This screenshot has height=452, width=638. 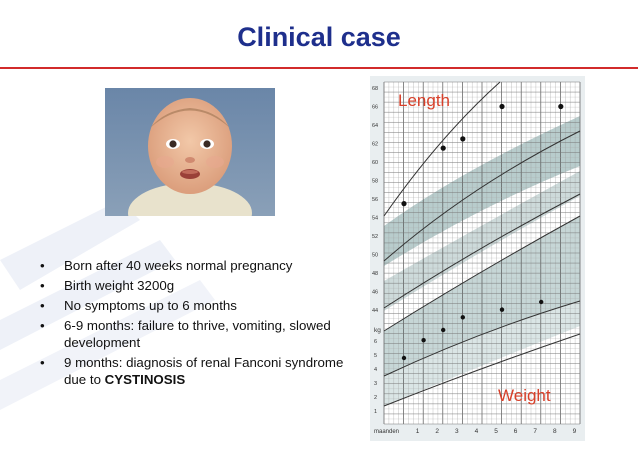 What do you see at coordinates (377, 330) in the screenshot?
I see `weight-unit-label: kg` at bounding box center [377, 330].